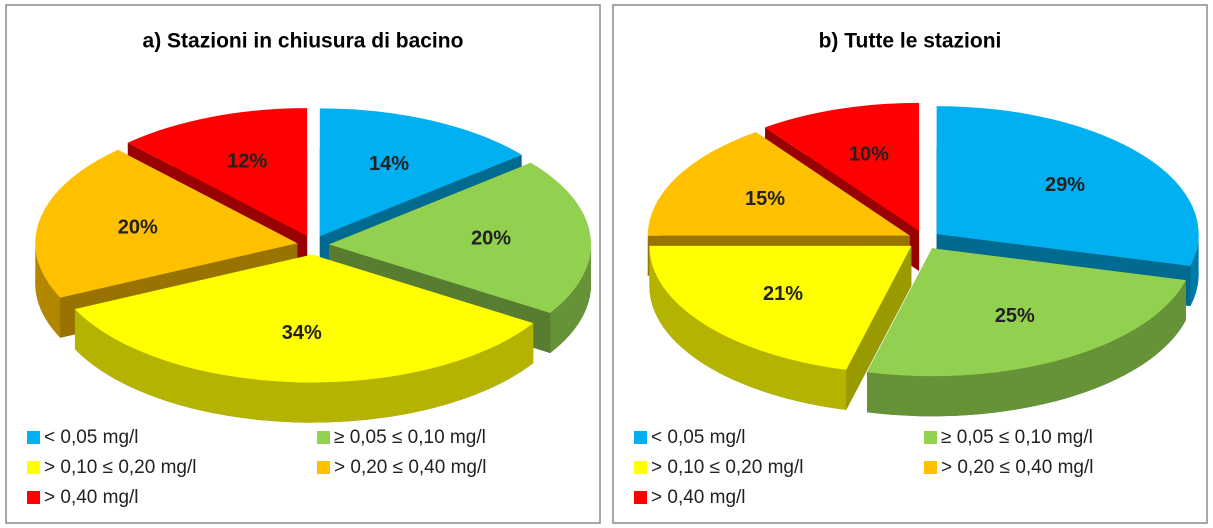  What do you see at coordinates (783, 294) in the screenshot?
I see `data-label: 21%` at bounding box center [783, 294].